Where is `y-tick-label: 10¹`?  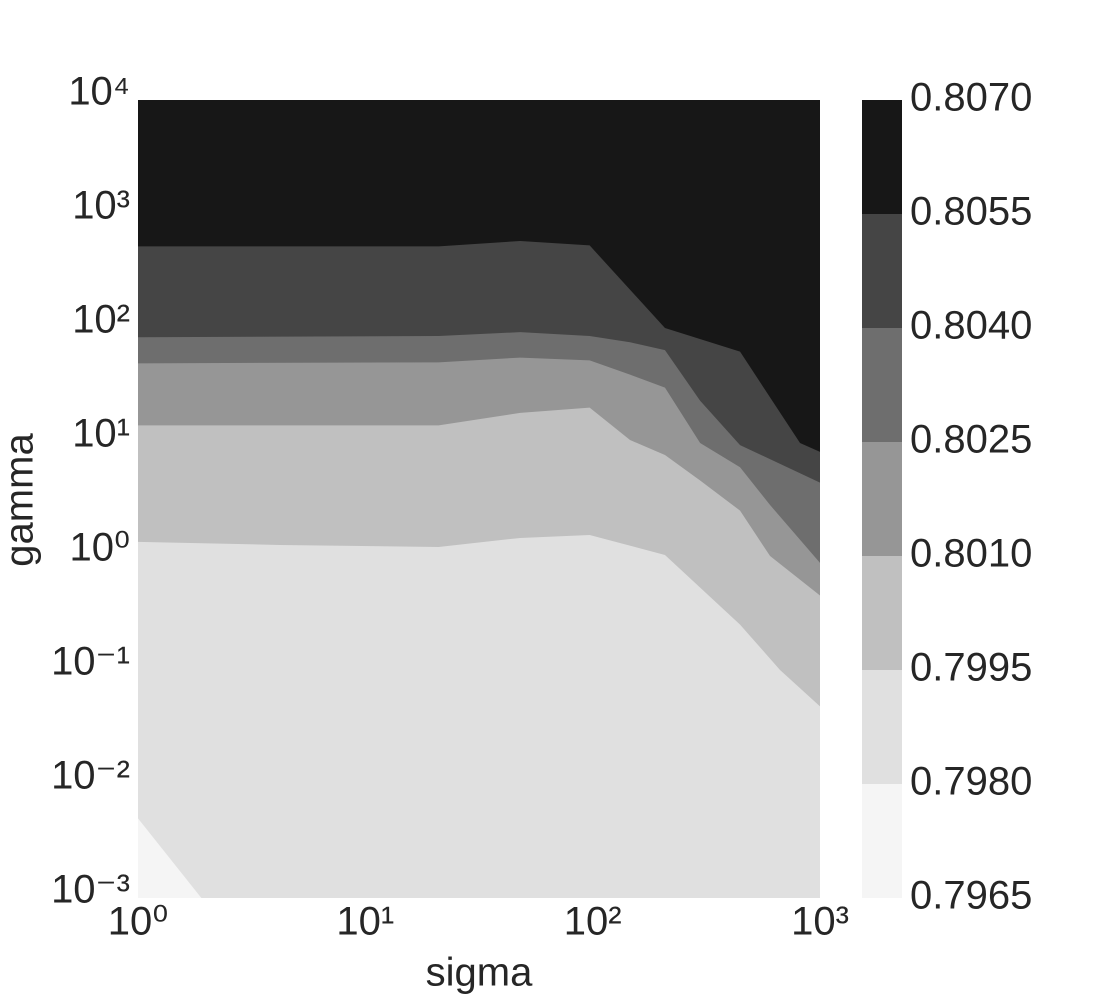 y-tick-label: 10¹ is located at coordinates (101, 434).